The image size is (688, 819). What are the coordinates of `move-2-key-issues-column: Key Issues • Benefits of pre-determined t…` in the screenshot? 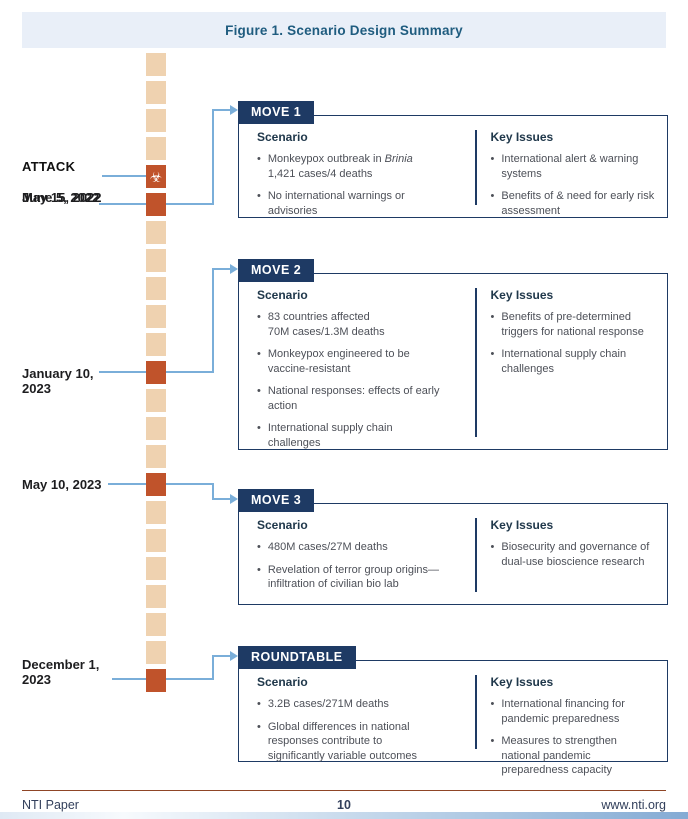 It's located at (567, 364).